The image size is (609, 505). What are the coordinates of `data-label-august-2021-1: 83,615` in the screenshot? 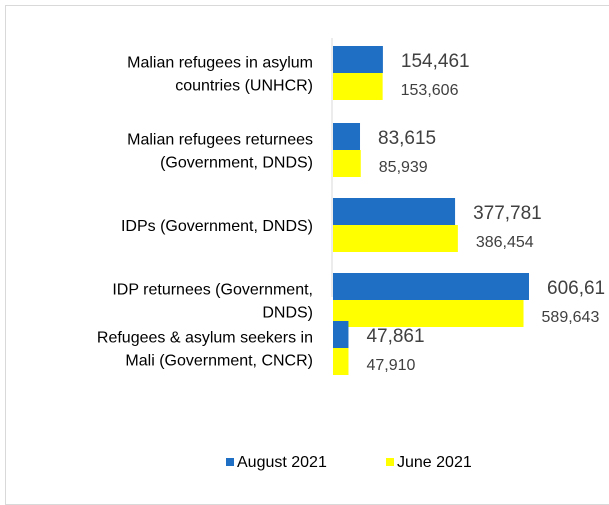 It's located at (407, 138).